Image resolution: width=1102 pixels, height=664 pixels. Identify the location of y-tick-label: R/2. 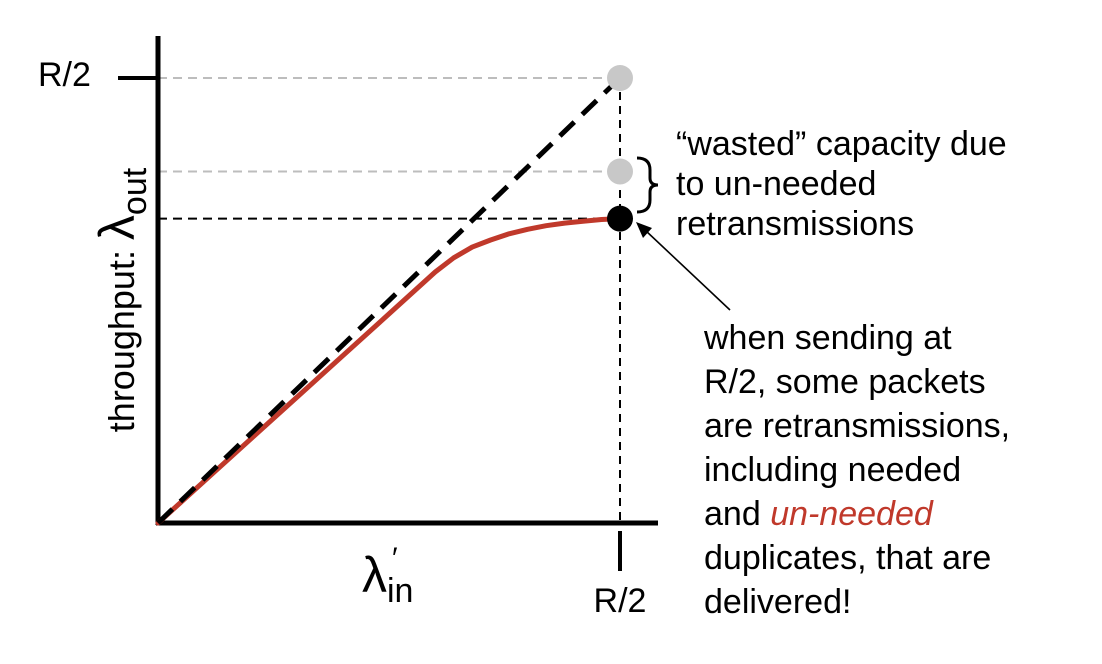
(64, 75).